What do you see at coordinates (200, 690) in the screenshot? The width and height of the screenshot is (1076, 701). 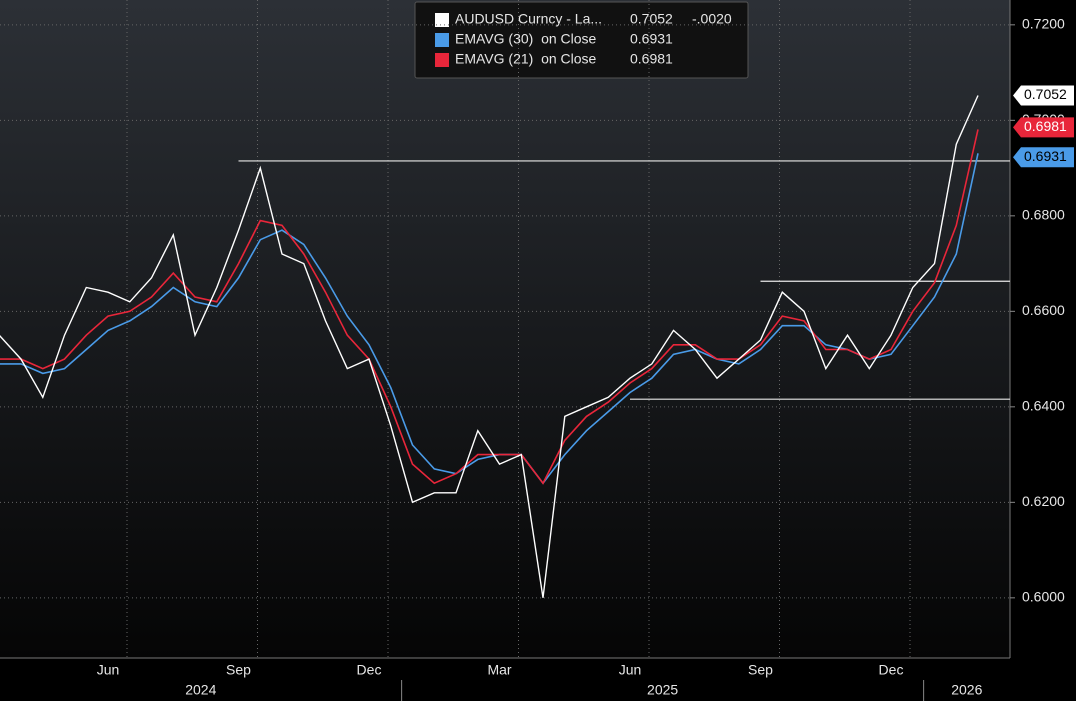 I see `year-label: 2024` at bounding box center [200, 690].